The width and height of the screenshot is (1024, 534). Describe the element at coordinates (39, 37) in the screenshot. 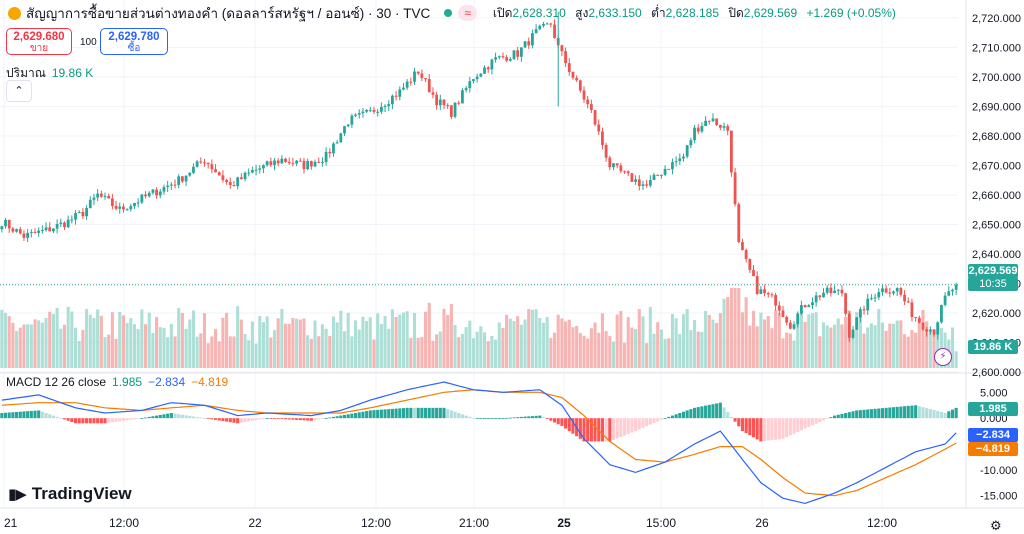

I see `sell-price: 2,629.680` at that location.